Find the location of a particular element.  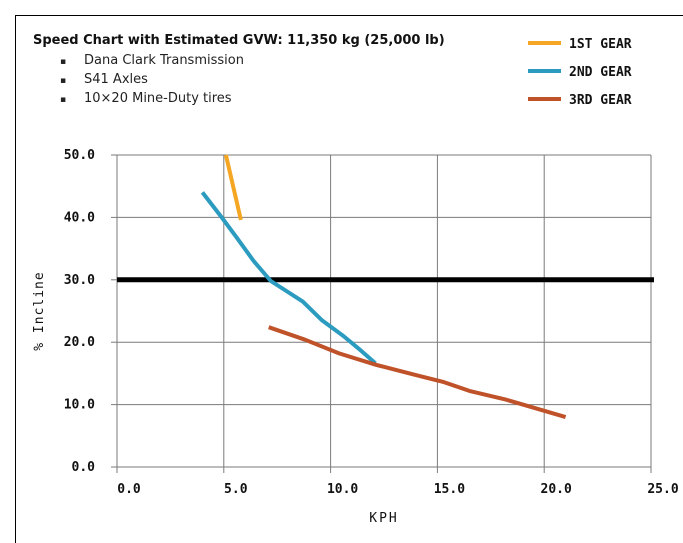

y-tick-label: 50.0 is located at coordinates (79, 155).